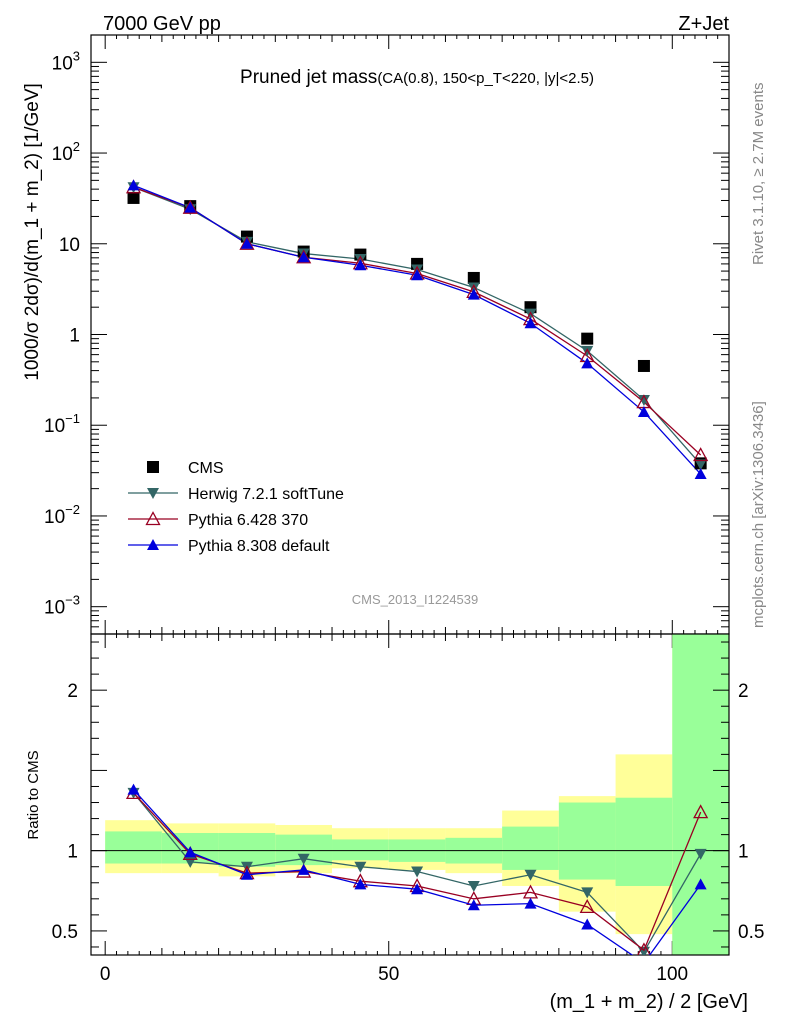  Describe the element at coordinates (415, 599) in the screenshot. I see `analysis-id: CMS_2013_I1224539` at that location.